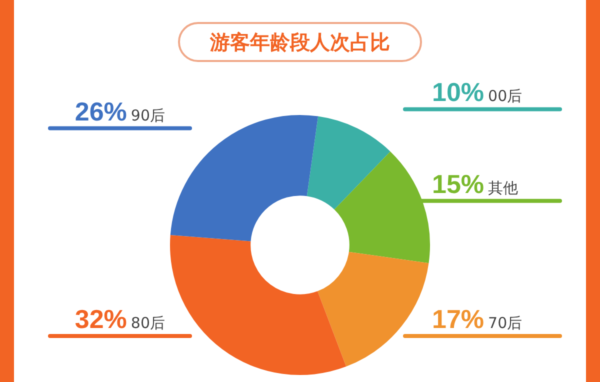 The image size is (600, 382). Describe the element at coordinates (458, 183) in the screenshot. I see `data-label: 15%` at that location.